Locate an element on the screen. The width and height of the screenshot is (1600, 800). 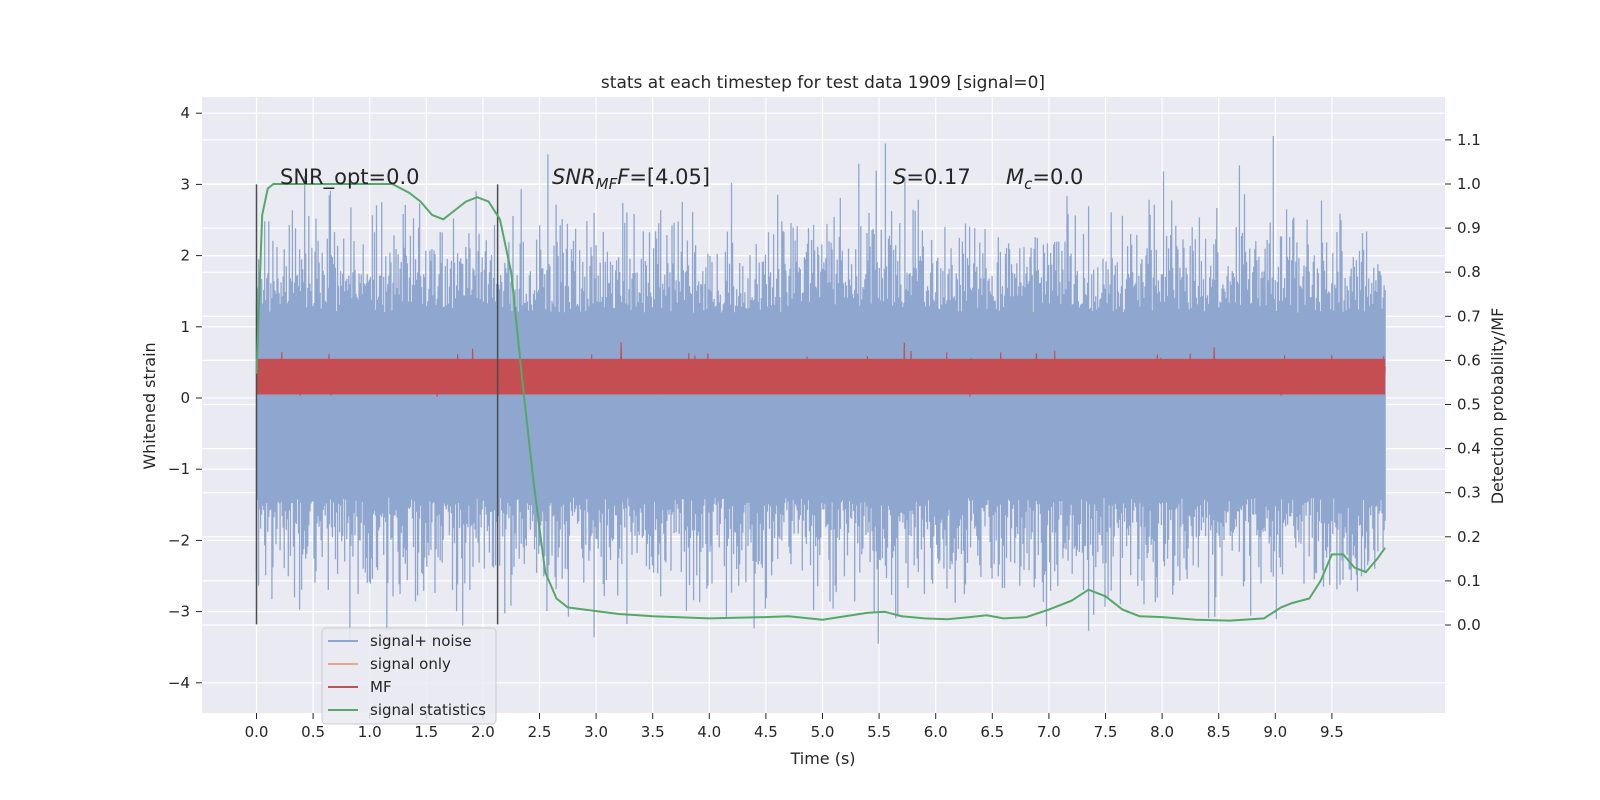
x-tick-label: 5.0 is located at coordinates (823, 732).